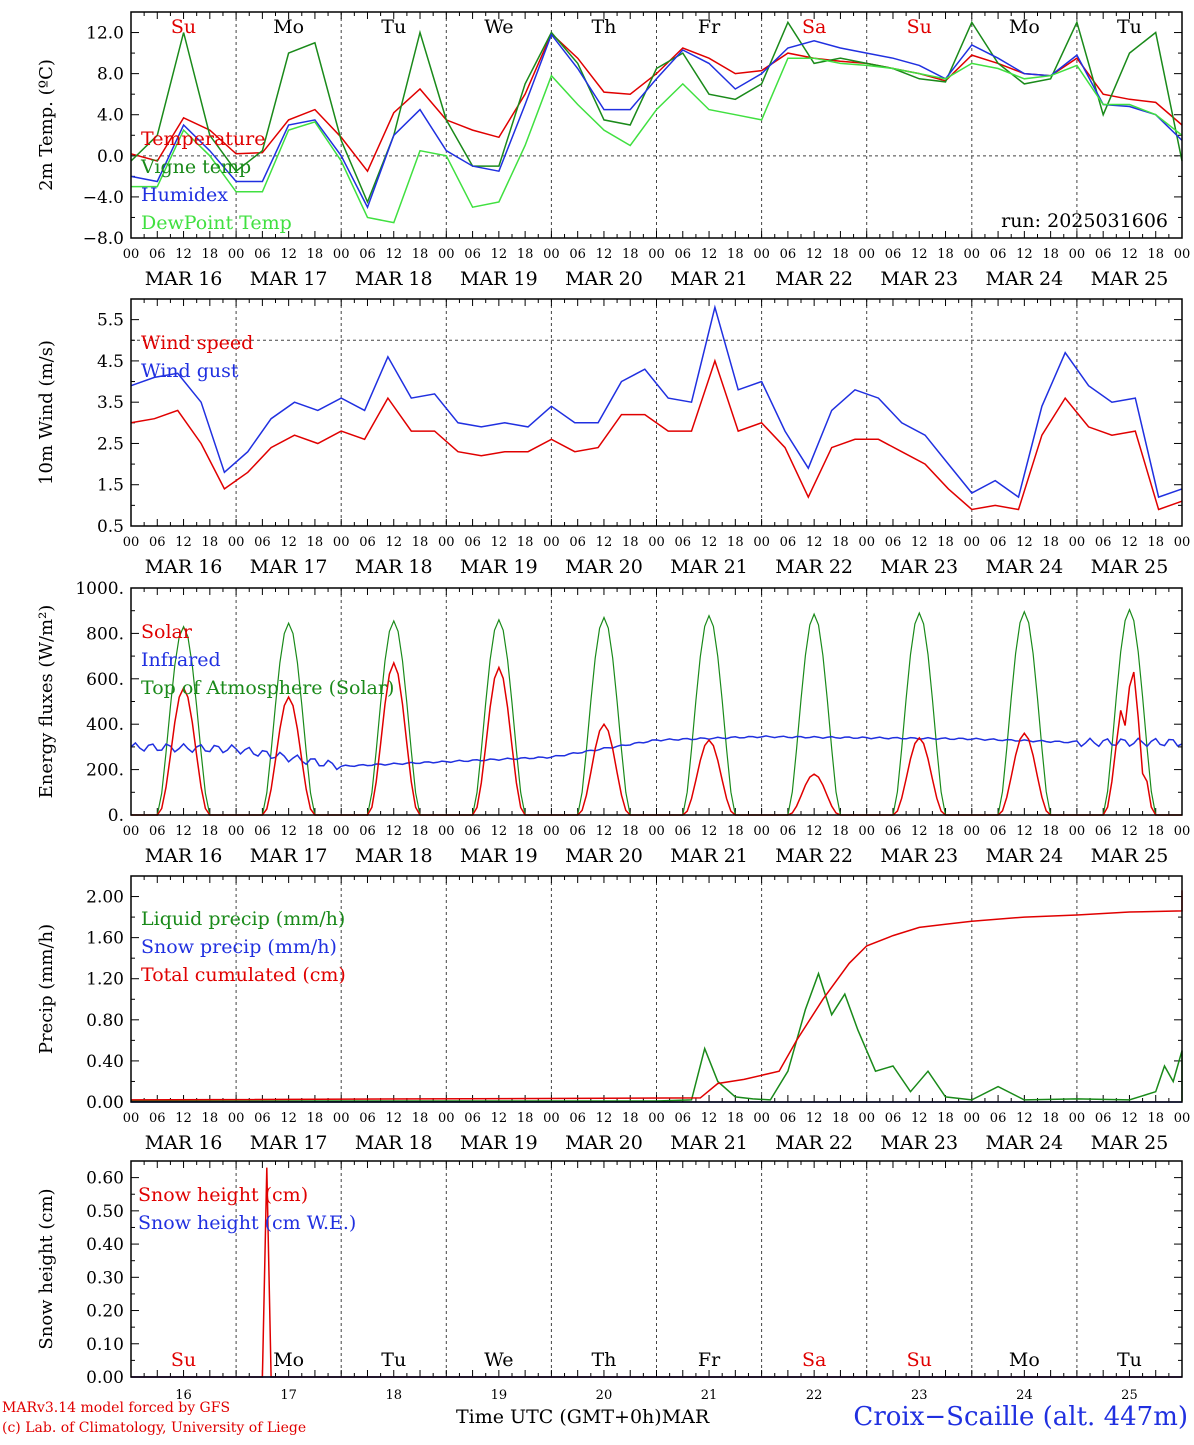  I want to click on y-axis-label: 2m Temp. (ºC), so click(46, 125).